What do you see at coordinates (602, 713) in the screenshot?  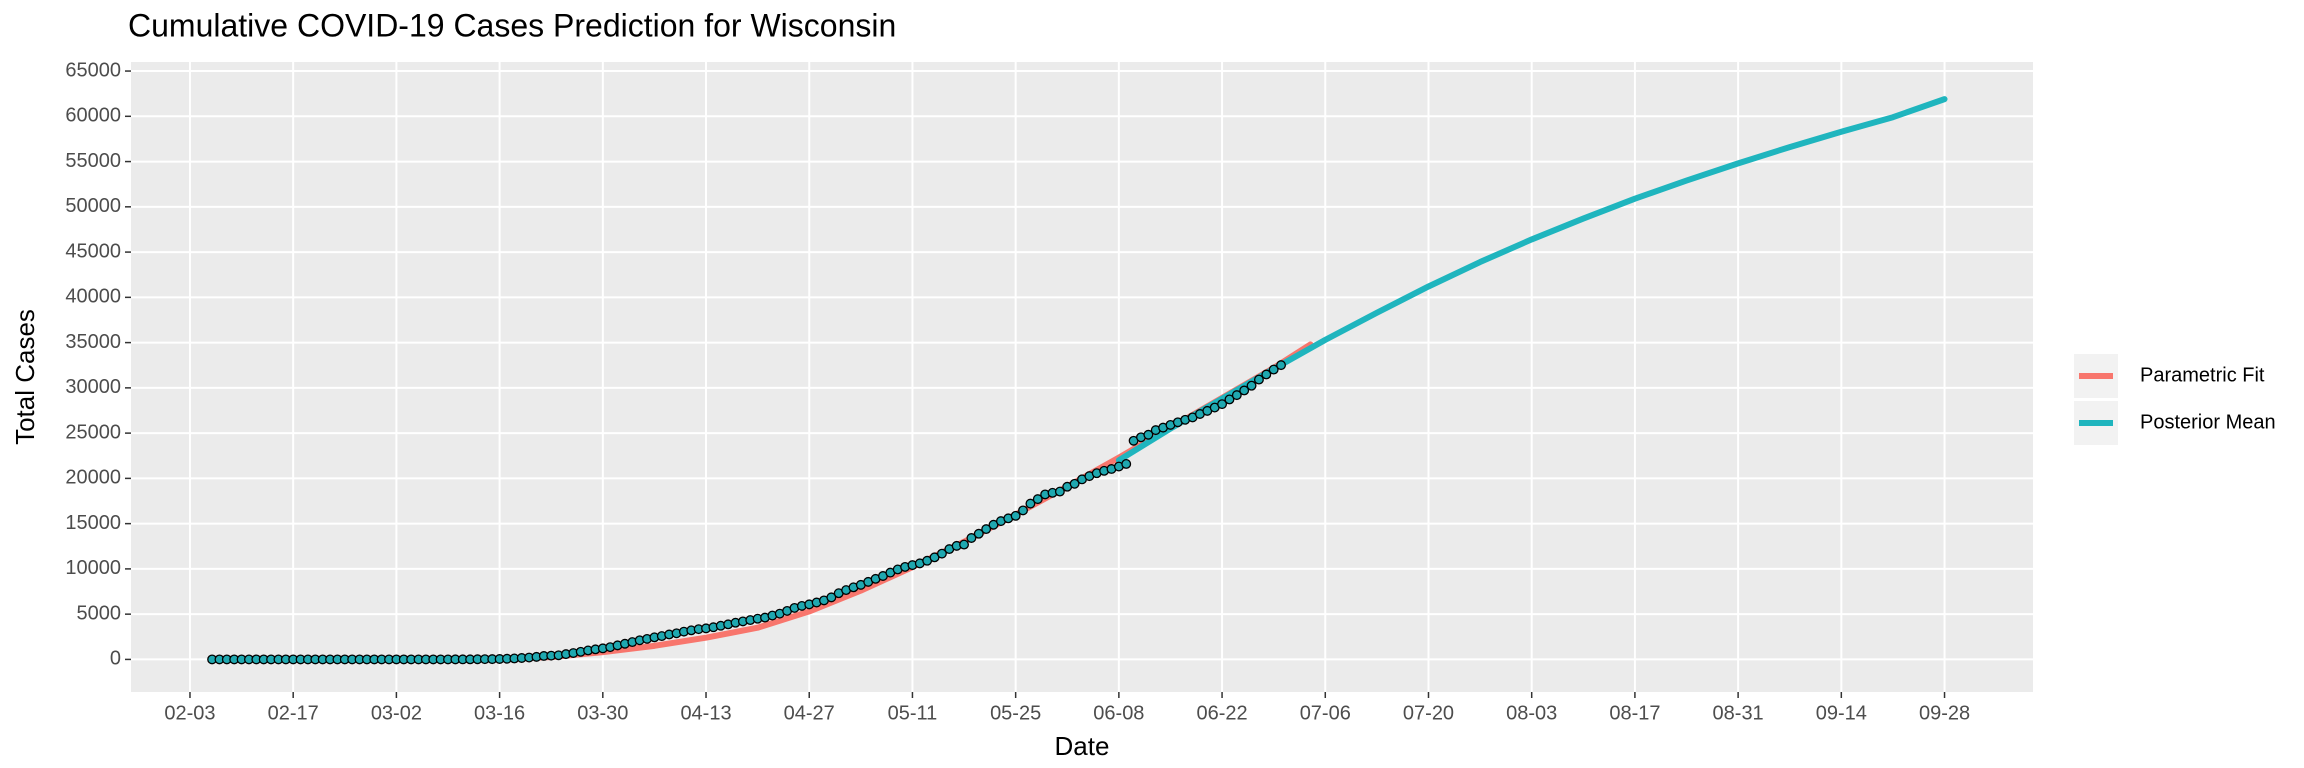 I see `x-tick-label: 03-30` at bounding box center [602, 713].